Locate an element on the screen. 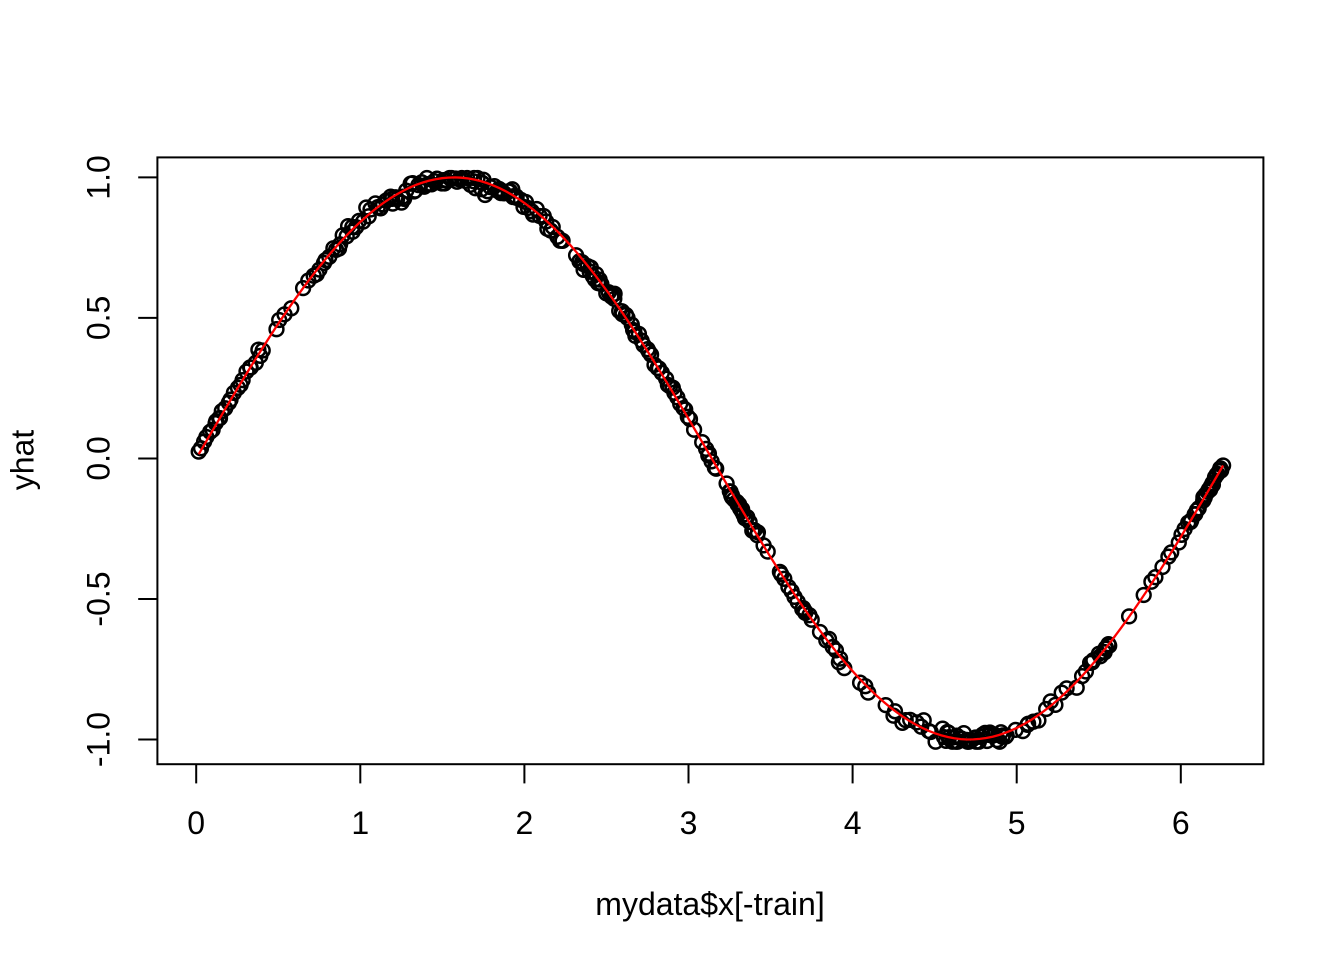 The width and height of the screenshot is (1344, 960). svg-text: 0.0 is located at coordinates (98, 458).